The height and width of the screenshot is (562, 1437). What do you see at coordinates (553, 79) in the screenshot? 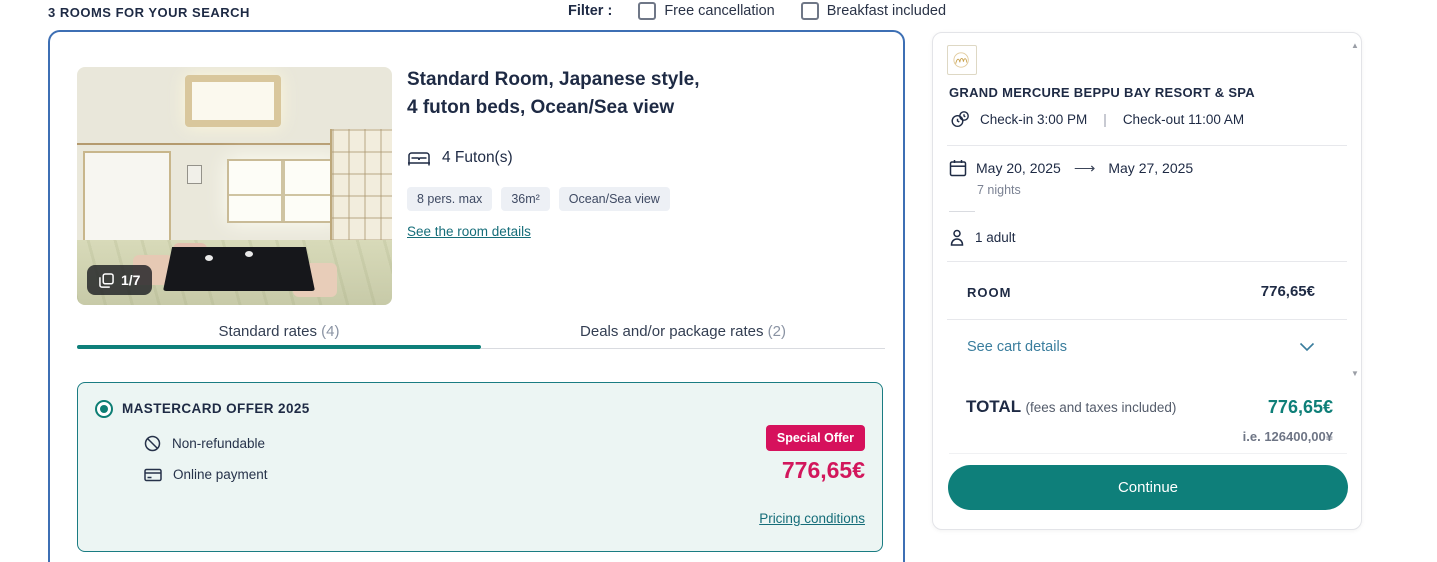
I see `room-title-line1: Standard Room, Japanese style,` at bounding box center [553, 79].